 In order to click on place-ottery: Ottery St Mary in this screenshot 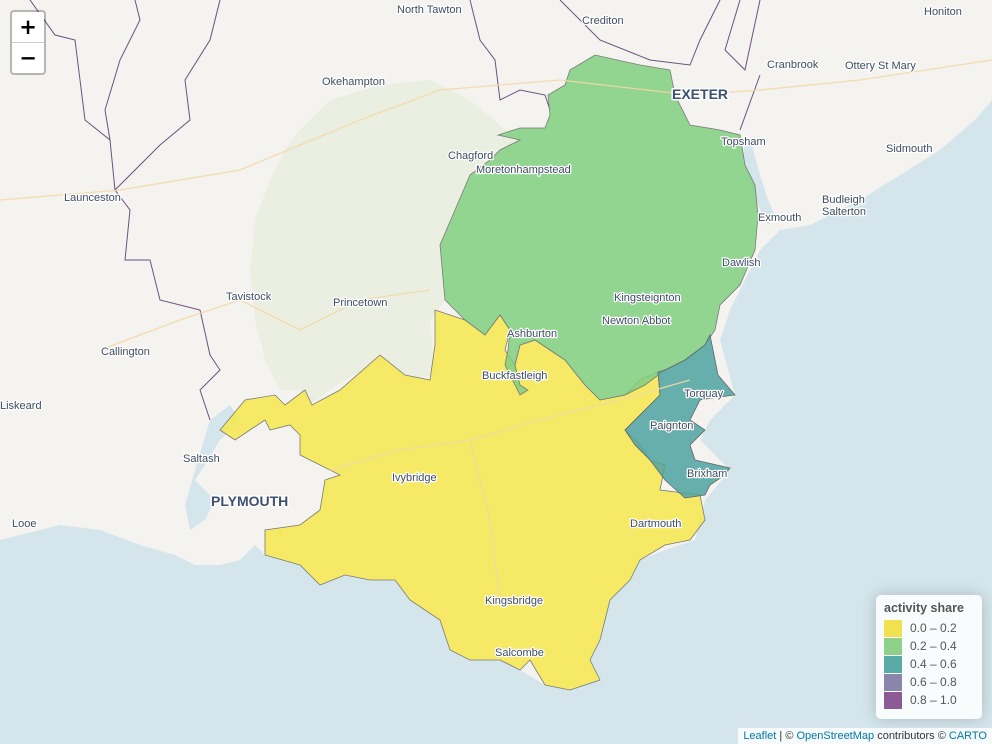, I will do `click(880, 66)`.